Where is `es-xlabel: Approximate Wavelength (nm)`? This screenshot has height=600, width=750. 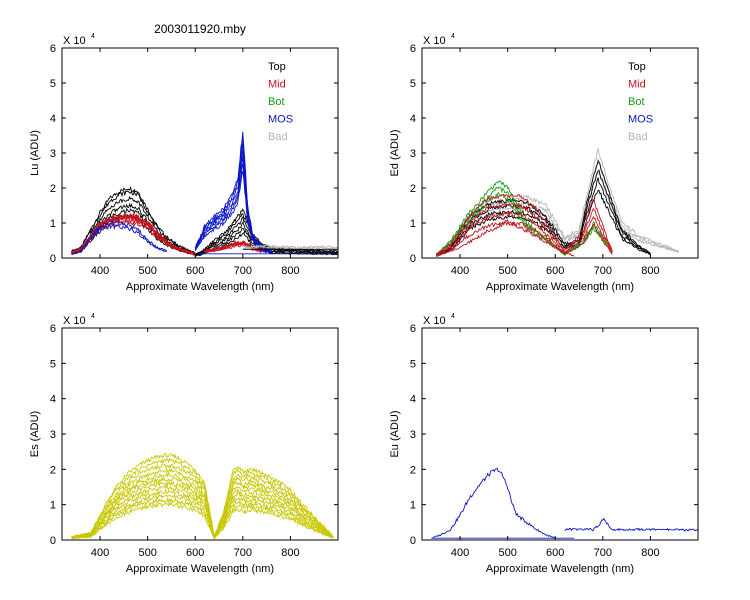
es-xlabel: Approximate Wavelength (nm) is located at coordinates (200, 569).